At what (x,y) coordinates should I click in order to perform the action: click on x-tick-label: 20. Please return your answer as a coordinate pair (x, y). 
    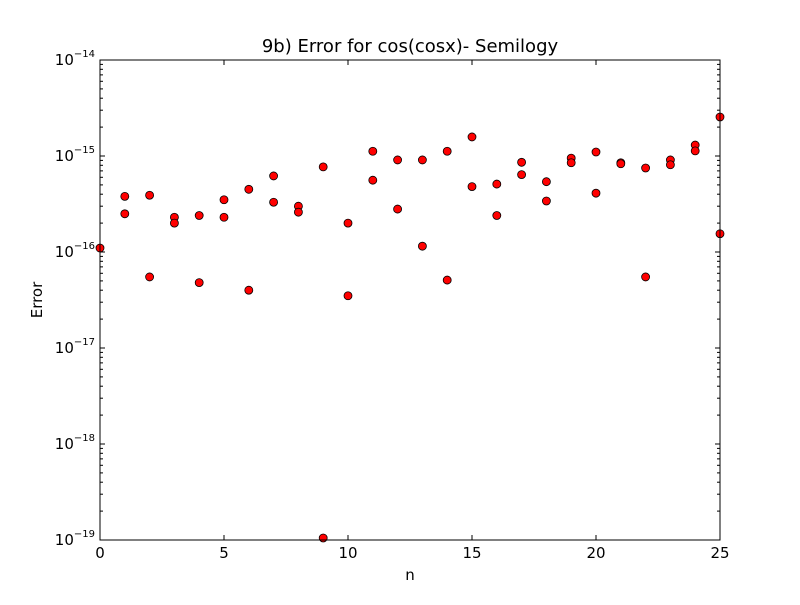
    Looking at the image, I should click on (595, 553).